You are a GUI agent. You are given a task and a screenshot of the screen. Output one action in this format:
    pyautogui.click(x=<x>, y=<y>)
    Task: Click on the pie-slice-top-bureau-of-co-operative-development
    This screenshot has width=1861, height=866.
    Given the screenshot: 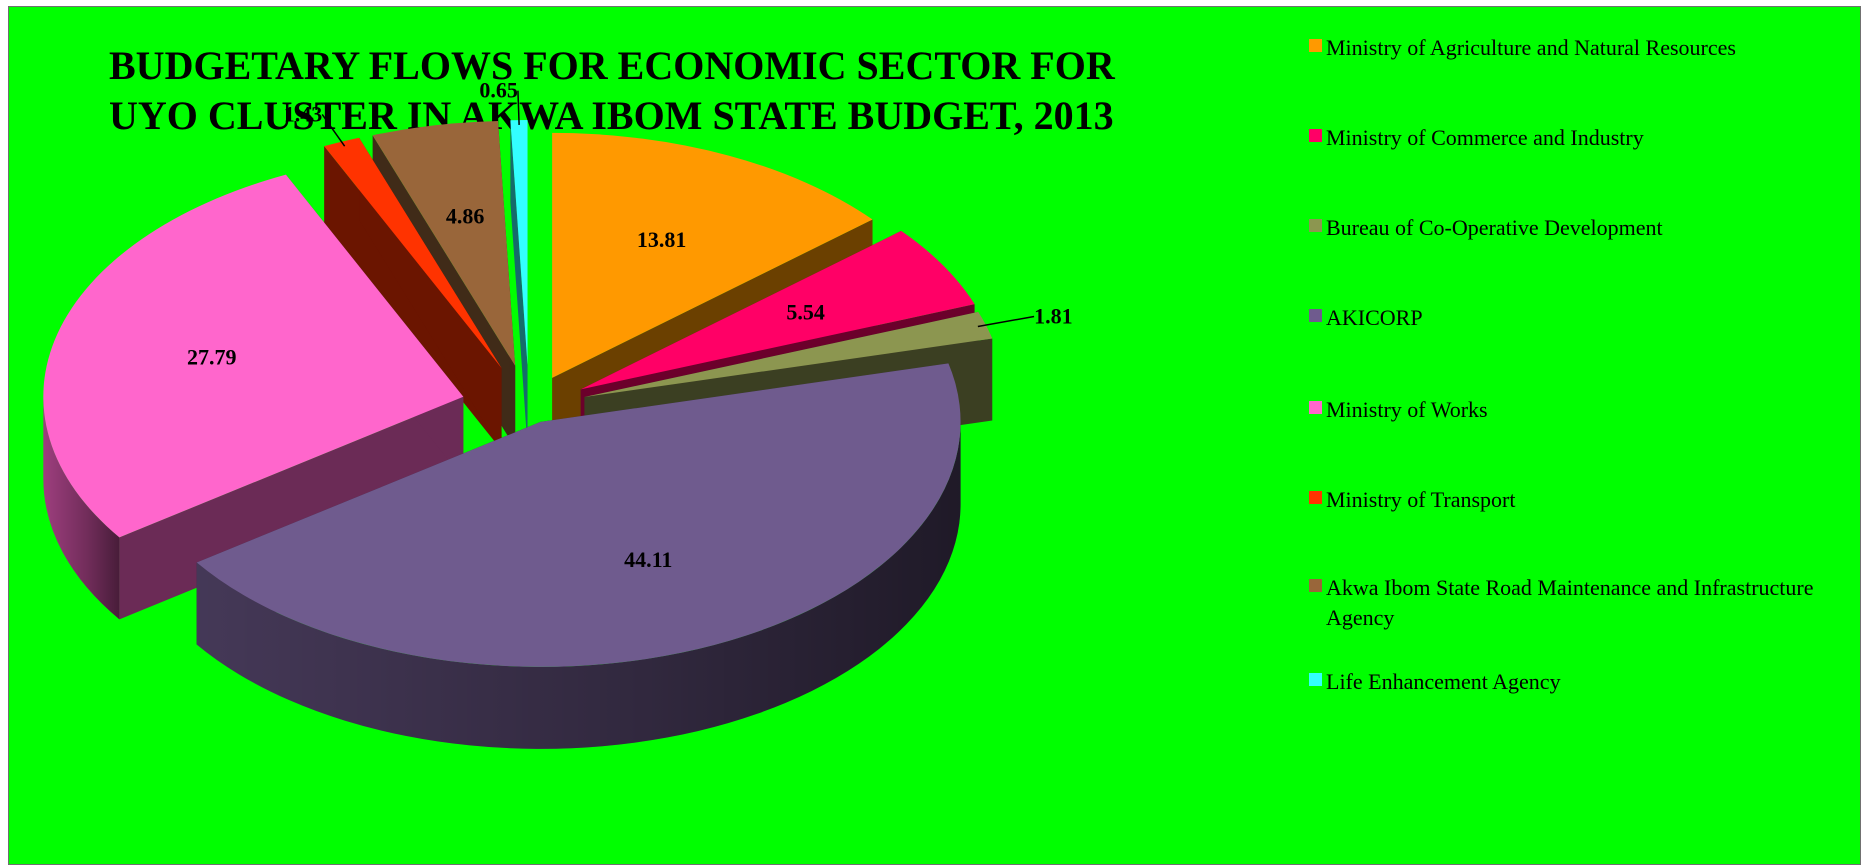 What is the action you would take?
    pyautogui.click(x=788, y=354)
    